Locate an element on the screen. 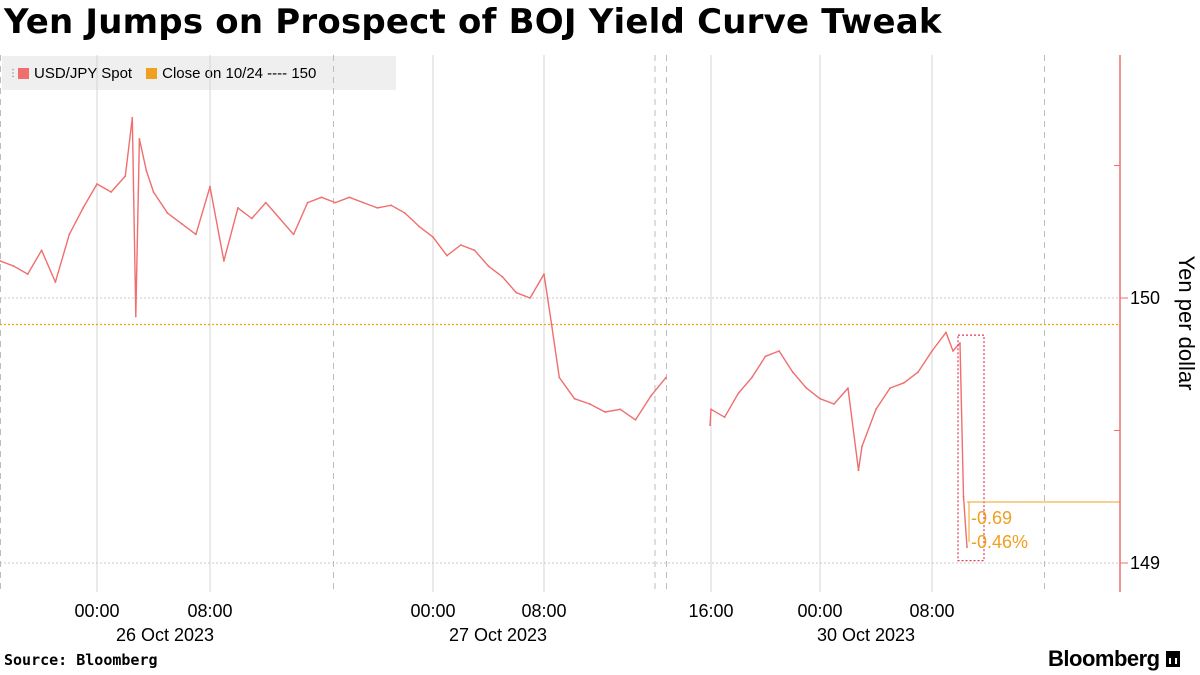 Image resolution: width=1200 pixels, height=675 pixels. legend-swatch-spot is located at coordinates (23, 73).